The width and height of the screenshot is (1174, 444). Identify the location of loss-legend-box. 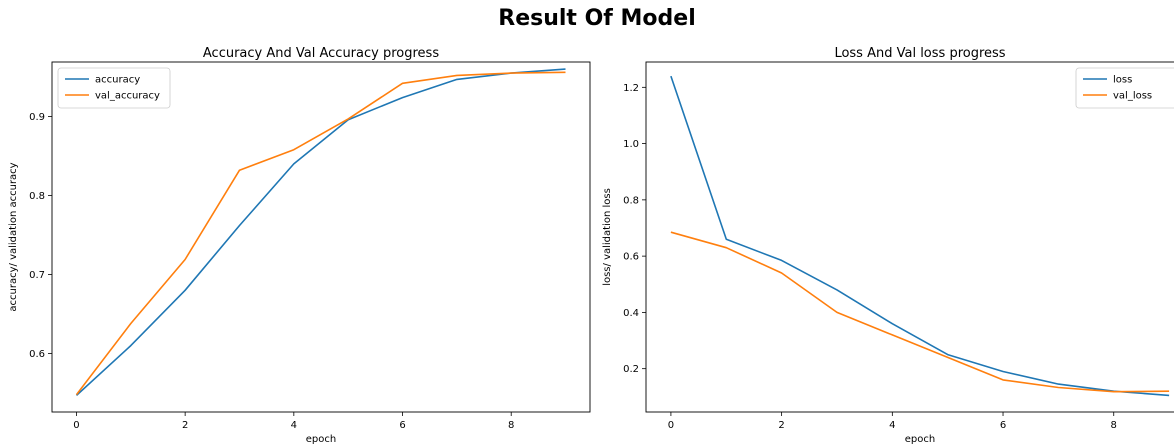
(1124, 88).